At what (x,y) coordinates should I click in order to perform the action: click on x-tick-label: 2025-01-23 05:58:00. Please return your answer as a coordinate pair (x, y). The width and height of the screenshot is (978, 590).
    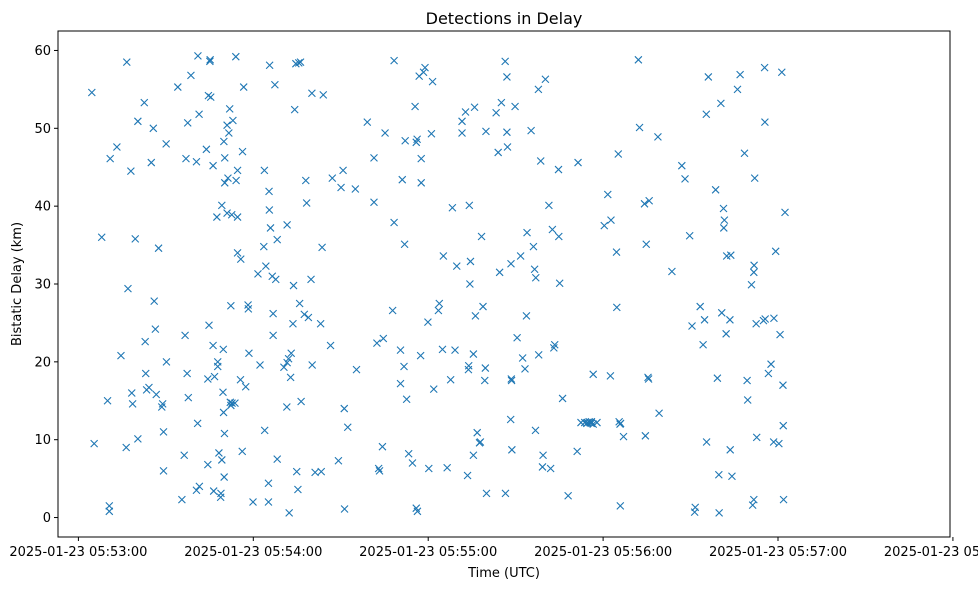
    Looking at the image, I should click on (931, 552).